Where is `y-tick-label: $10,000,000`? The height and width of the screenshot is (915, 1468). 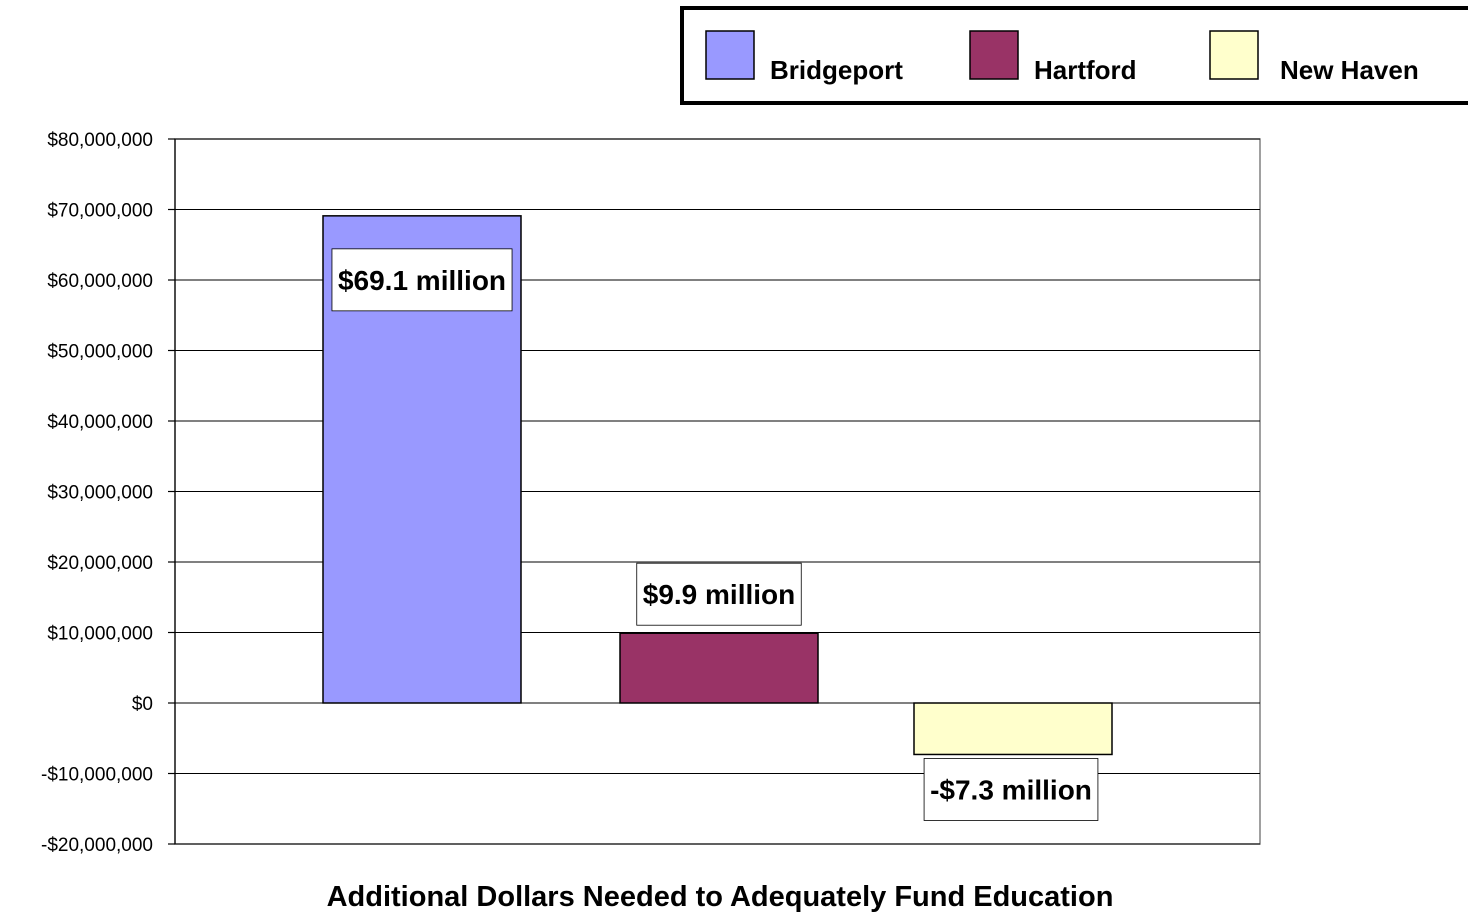
y-tick-label: $10,000,000 is located at coordinates (100, 634).